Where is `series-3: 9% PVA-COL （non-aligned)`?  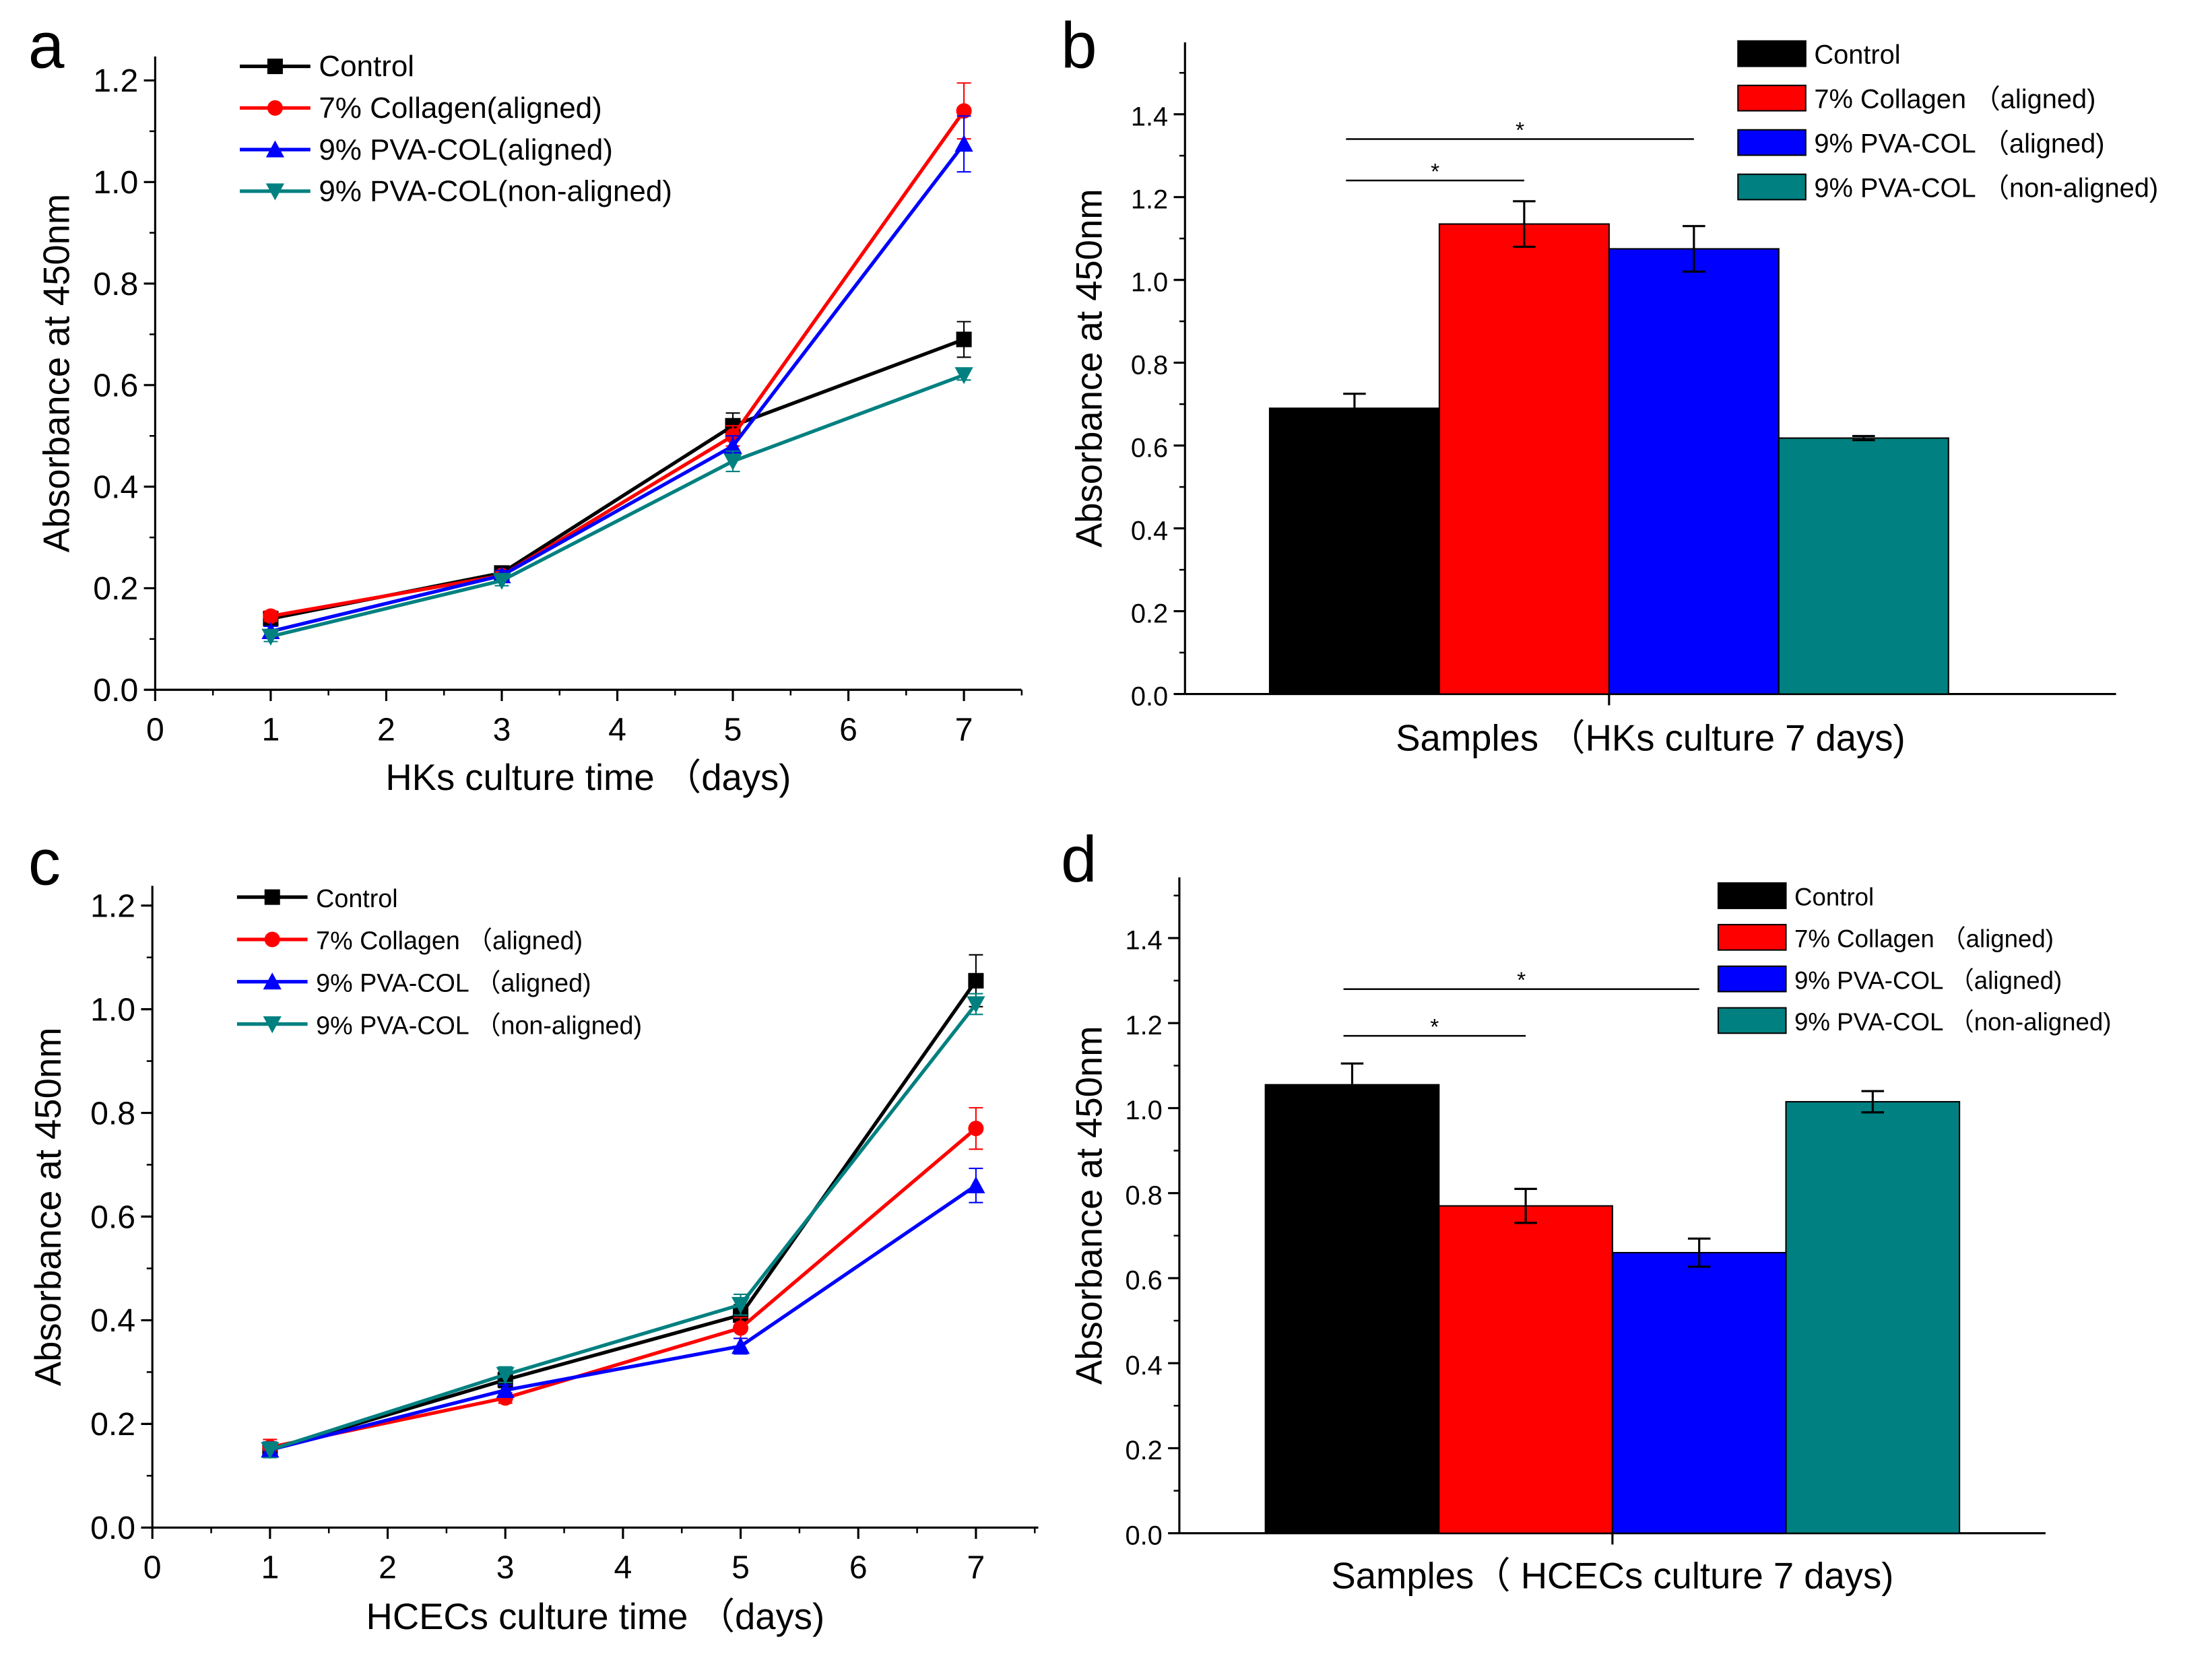 series-3: 9% PVA-COL （non-aligned) is located at coordinates (610, 1226).